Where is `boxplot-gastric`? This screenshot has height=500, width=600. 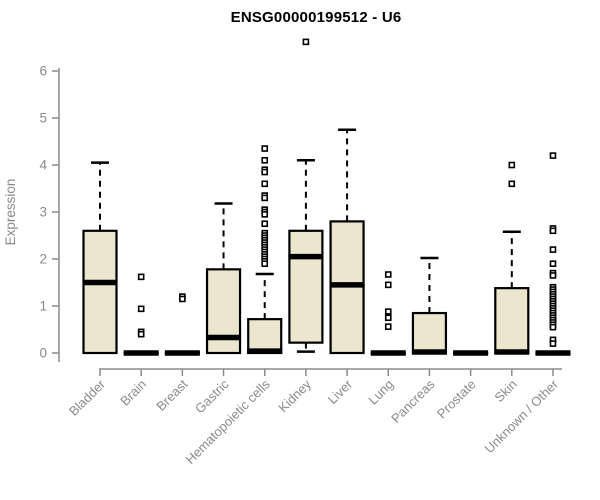 boxplot-gastric is located at coordinates (223, 278).